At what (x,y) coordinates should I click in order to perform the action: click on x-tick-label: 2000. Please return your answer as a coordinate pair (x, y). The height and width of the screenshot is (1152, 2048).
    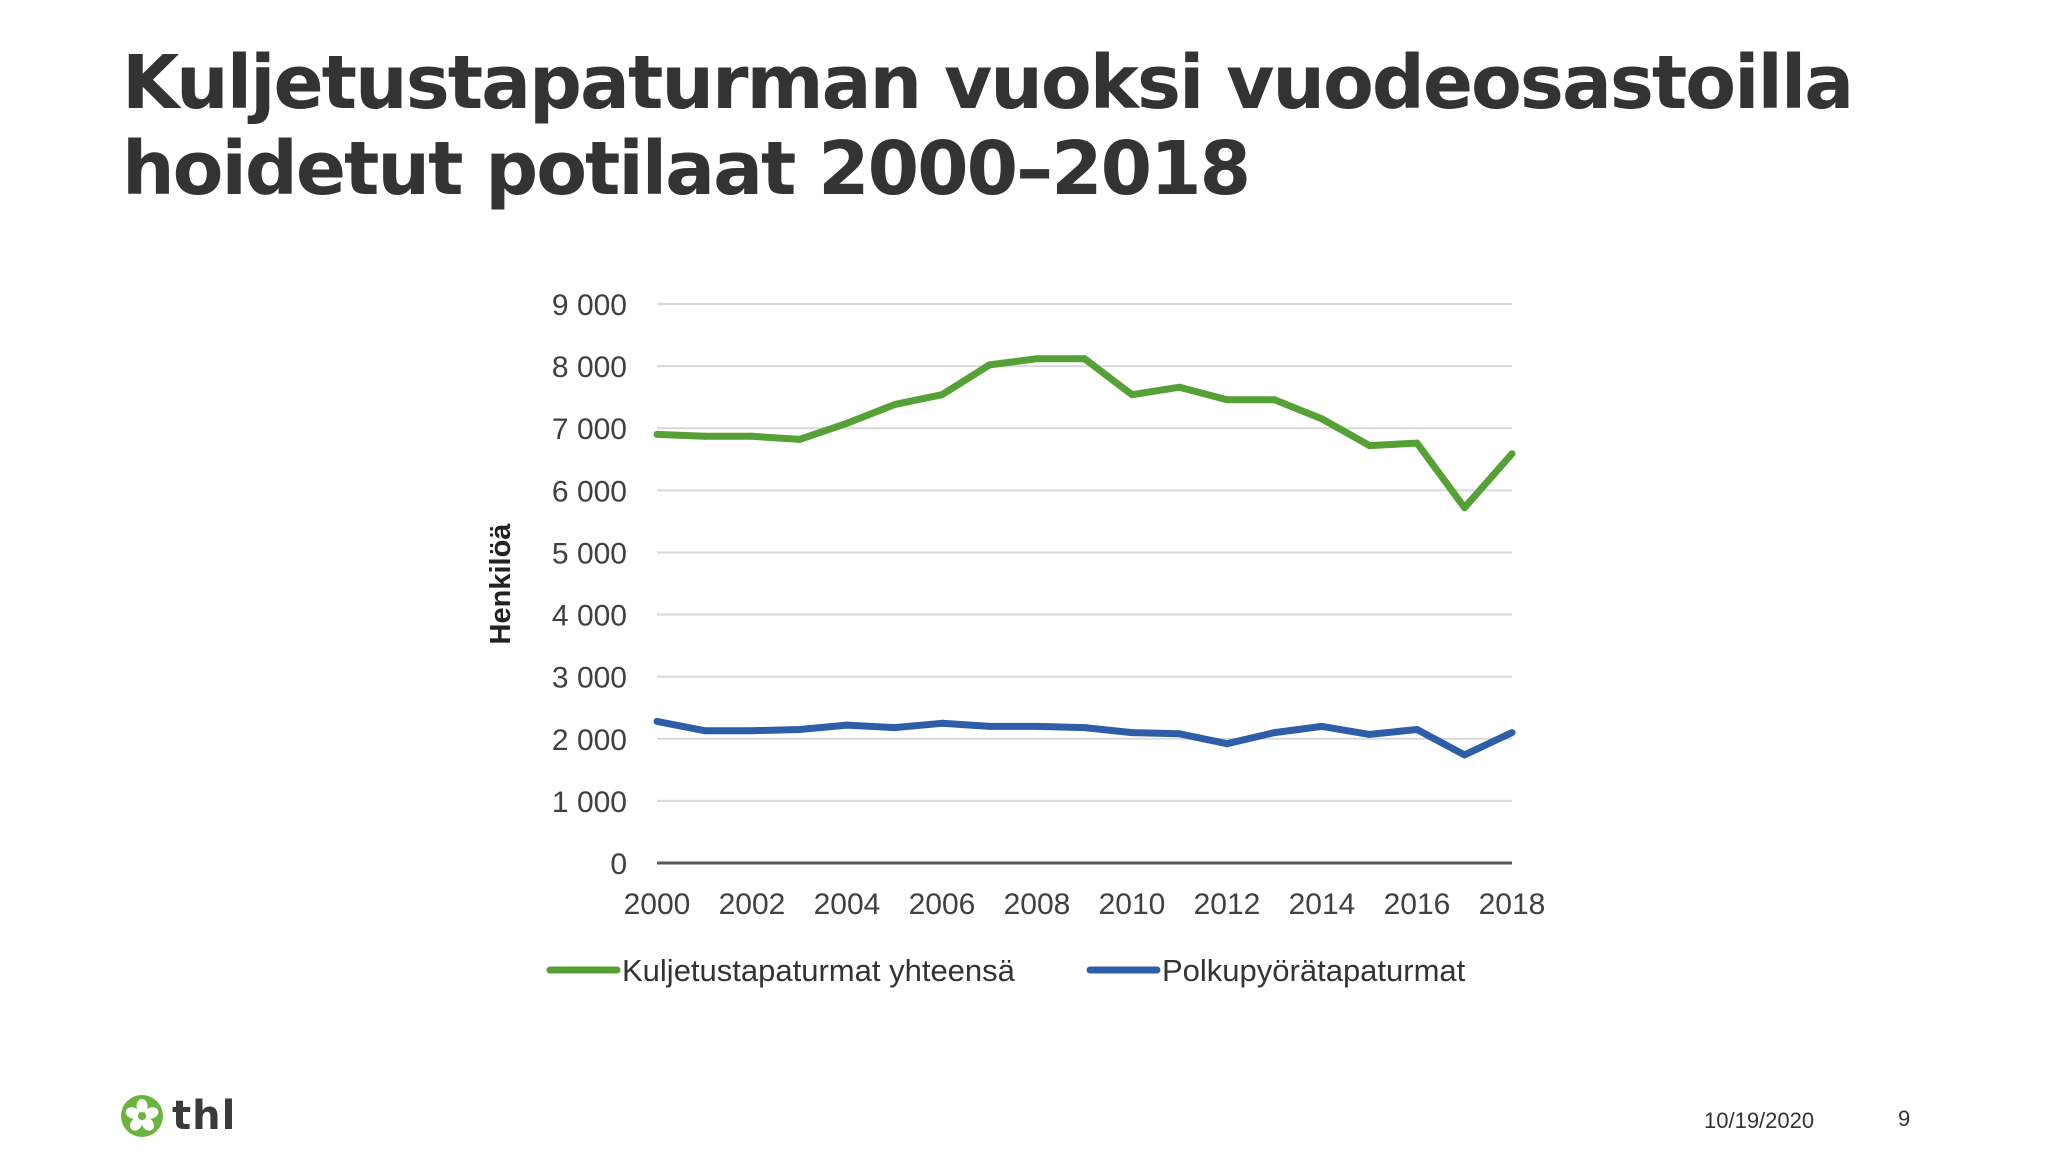
    Looking at the image, I should click on (657, 904).